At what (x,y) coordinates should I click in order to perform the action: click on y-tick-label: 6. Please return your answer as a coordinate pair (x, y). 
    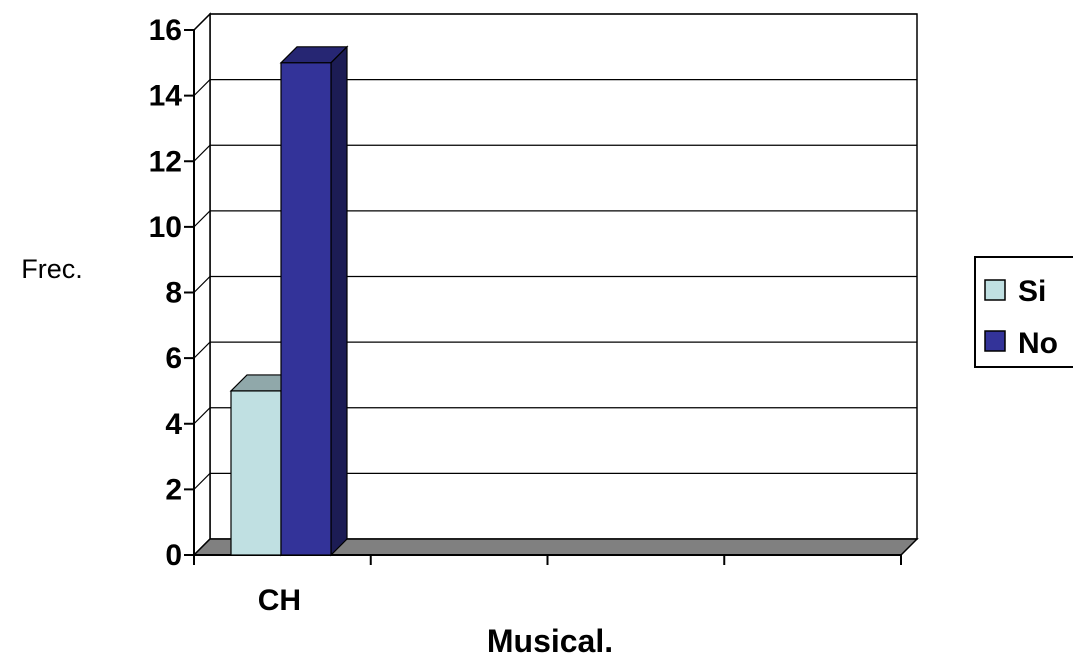
    Looking at the image, I should click on (173, 358).